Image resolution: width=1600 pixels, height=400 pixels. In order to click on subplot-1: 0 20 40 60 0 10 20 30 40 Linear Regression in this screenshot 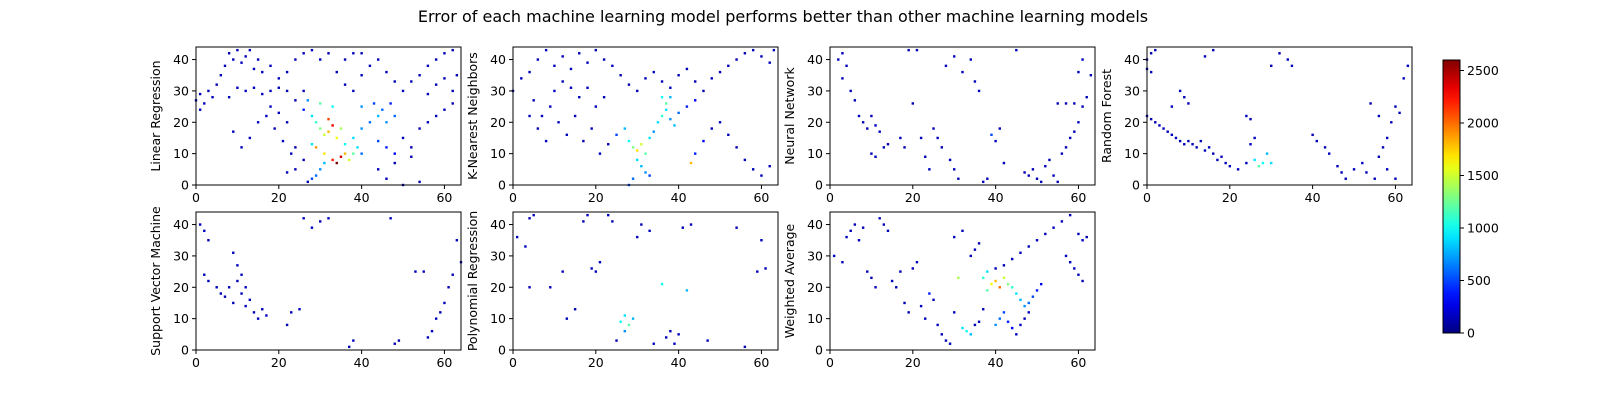, I will do `click(305, 125)`.